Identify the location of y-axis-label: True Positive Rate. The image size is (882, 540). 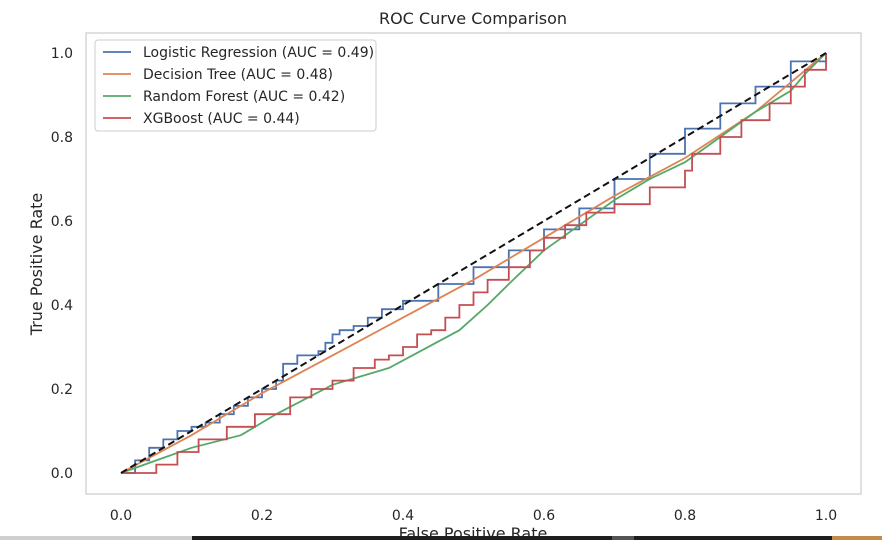
(36, 265).